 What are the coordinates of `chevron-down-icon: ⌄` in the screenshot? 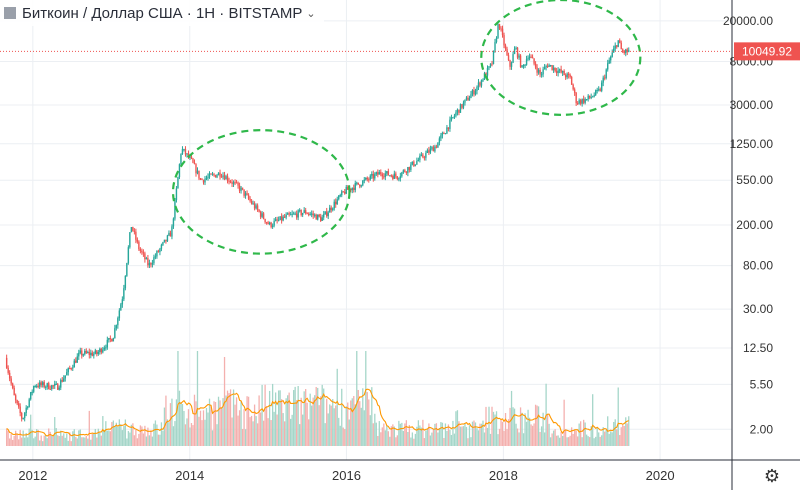 It's located at (311, 13).